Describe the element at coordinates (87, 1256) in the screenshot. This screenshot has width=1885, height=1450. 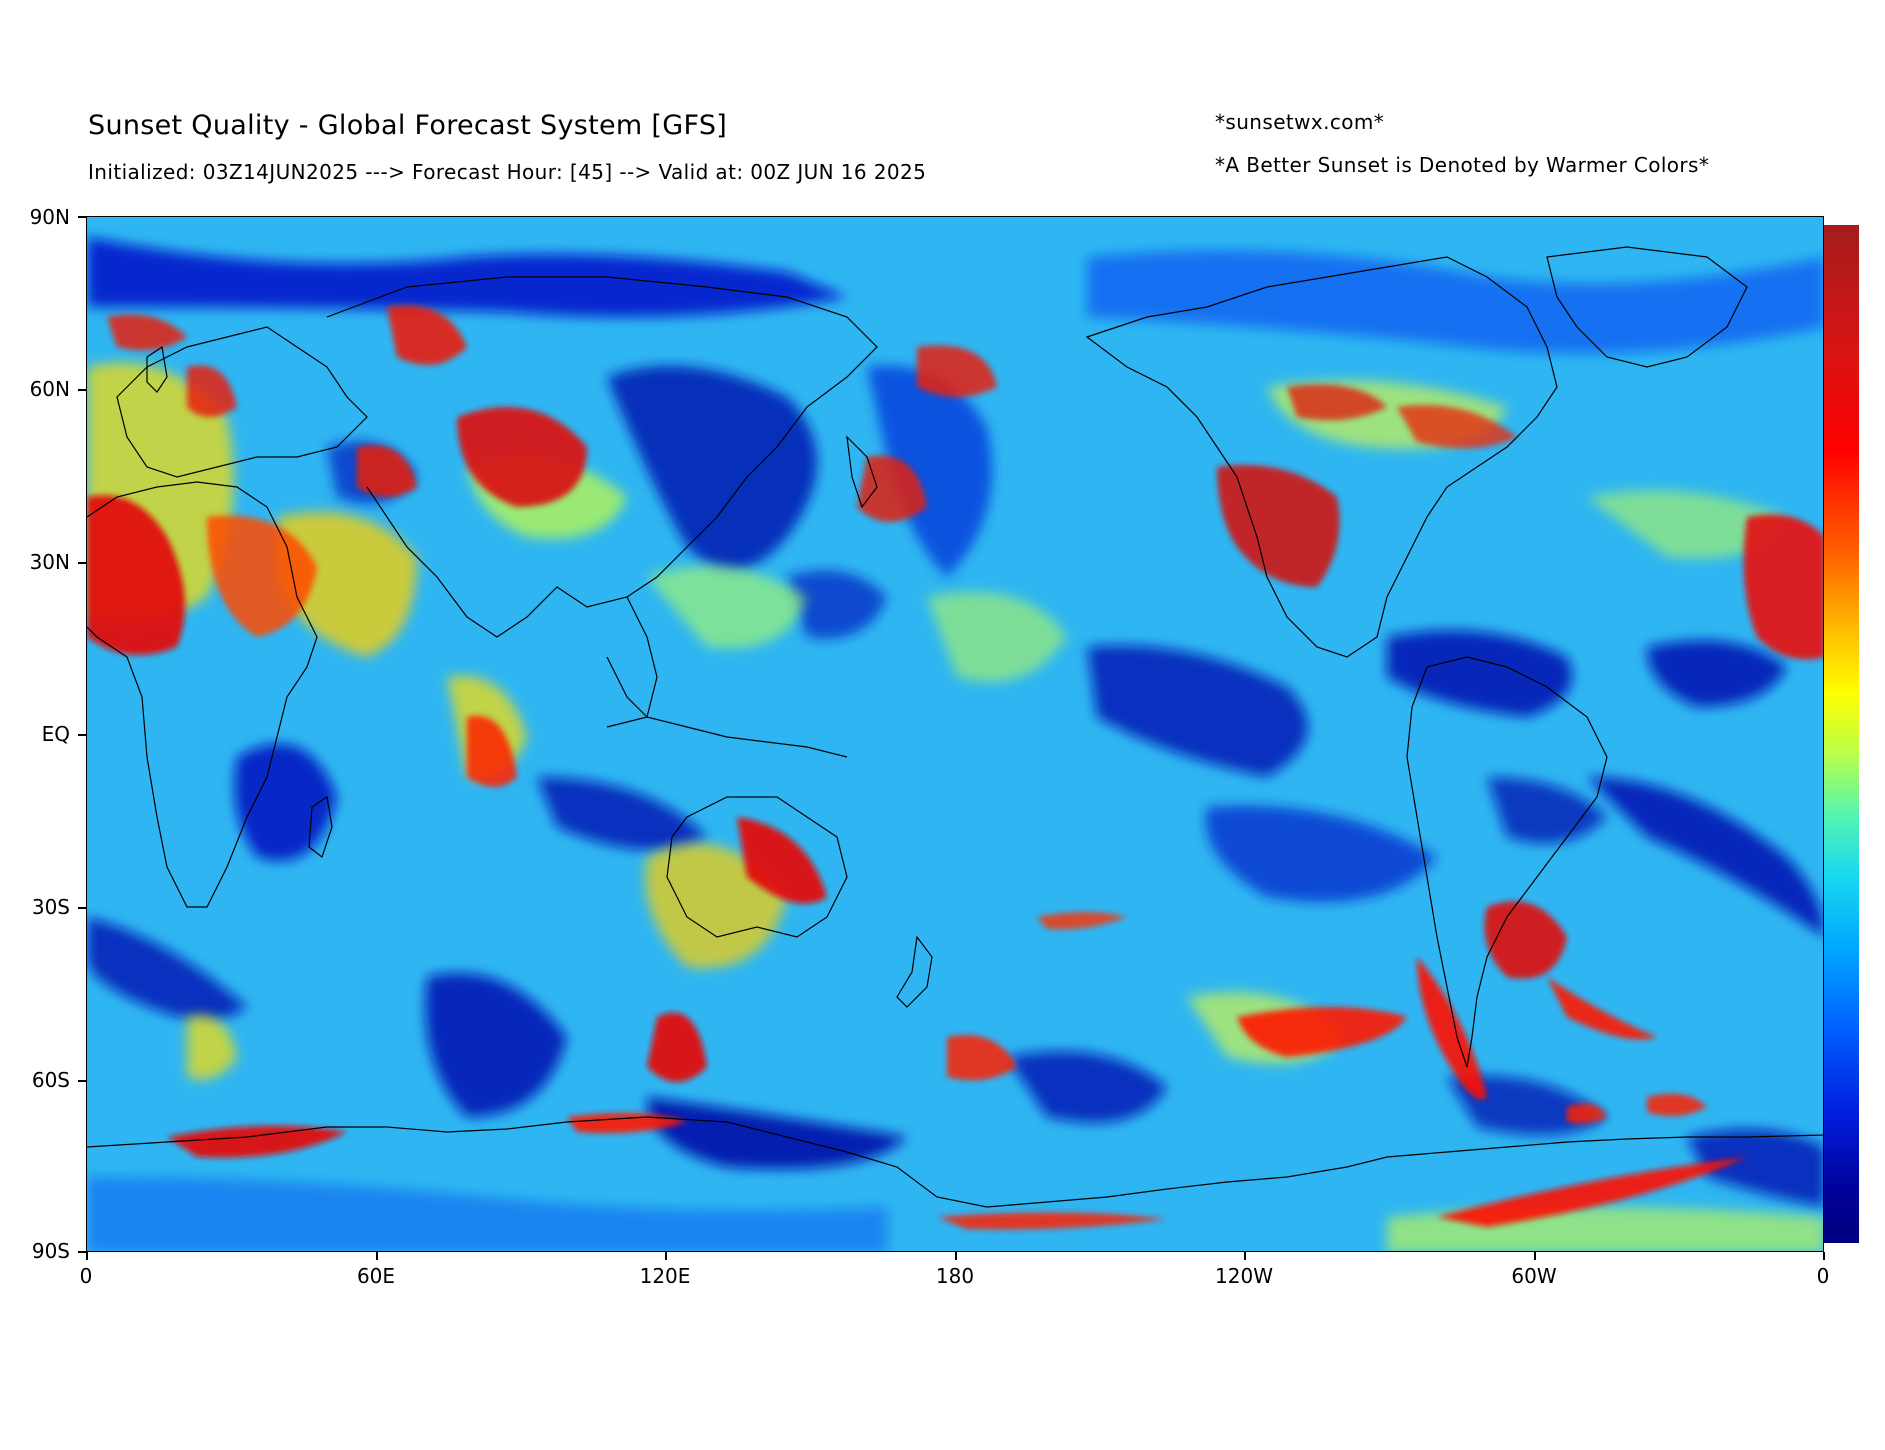
I see `lon-tick-0-left` at that location.